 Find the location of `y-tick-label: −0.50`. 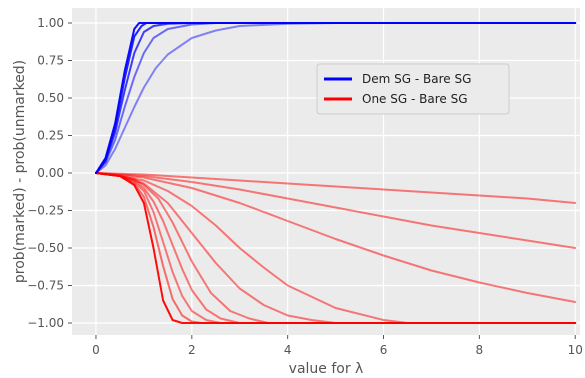

y-tick-label: −0.50 is located at coordinates (45, 248).